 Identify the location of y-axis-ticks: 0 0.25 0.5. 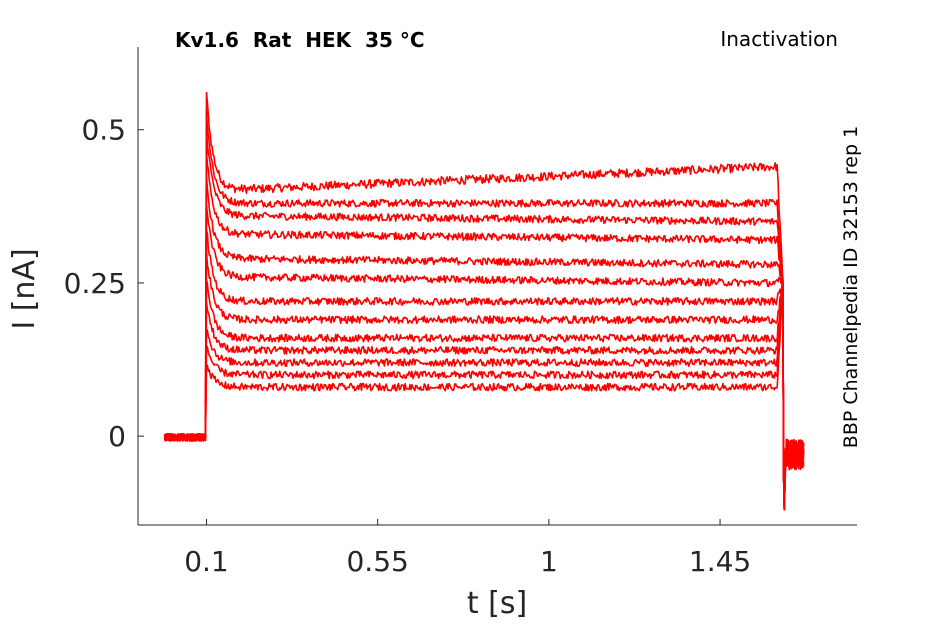
(104, 283).